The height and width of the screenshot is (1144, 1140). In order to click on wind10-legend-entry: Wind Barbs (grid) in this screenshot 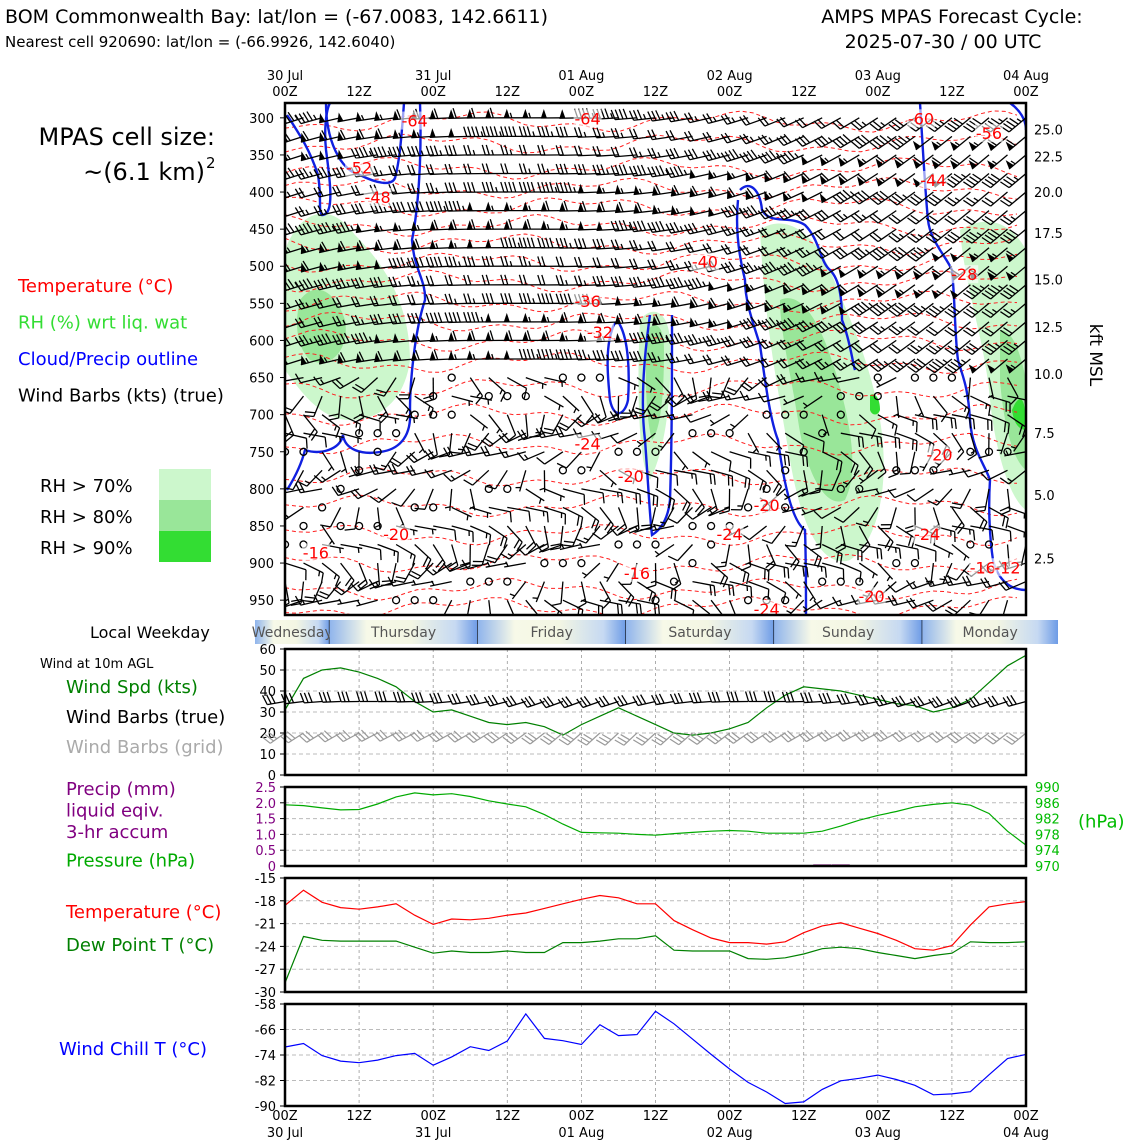, I will do `click(145, 747)`.